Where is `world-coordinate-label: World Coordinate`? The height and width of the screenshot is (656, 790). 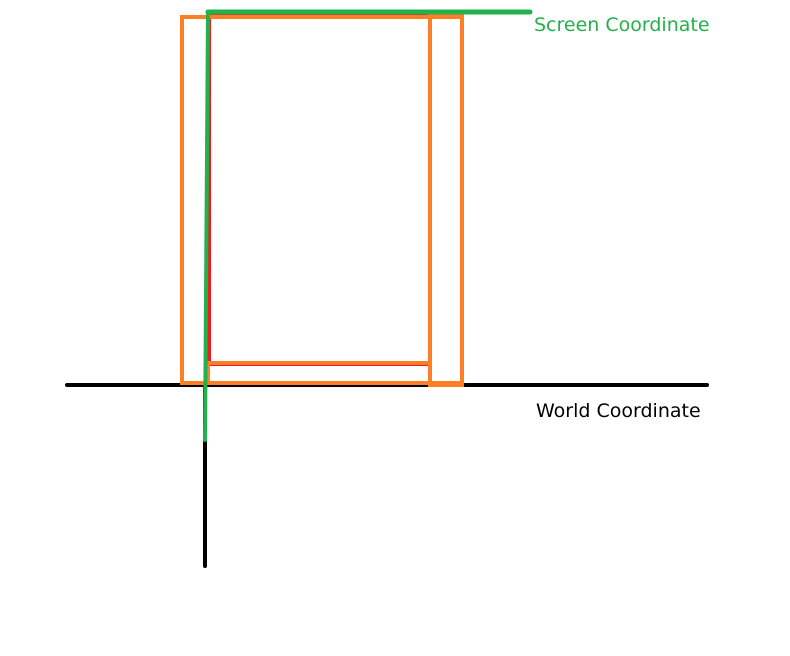 world-coordinate-label: World Coordinate is located at coordinates (618, 411).